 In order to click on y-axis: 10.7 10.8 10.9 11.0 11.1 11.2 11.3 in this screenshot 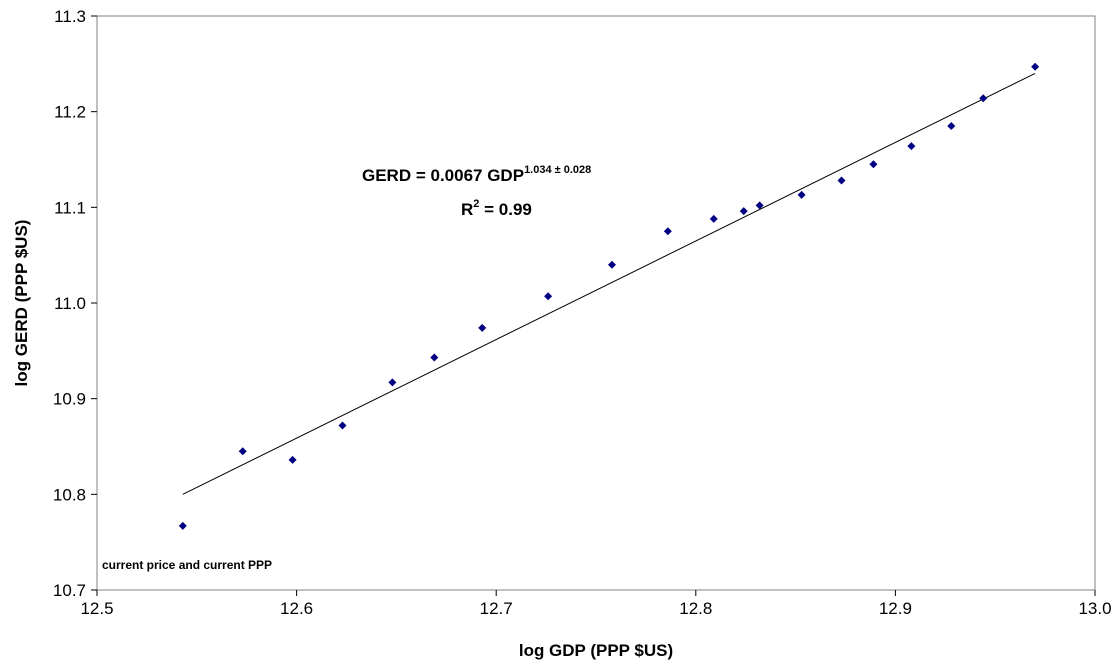, I will do `click(75, 303)`.